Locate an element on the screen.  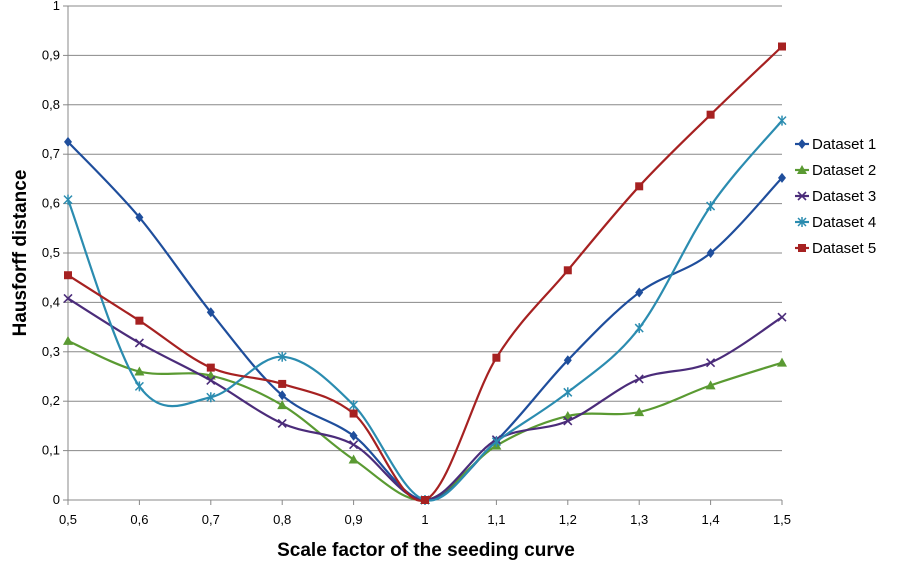
legend-item: Dataset 4 is located at coordinates (835, 222).